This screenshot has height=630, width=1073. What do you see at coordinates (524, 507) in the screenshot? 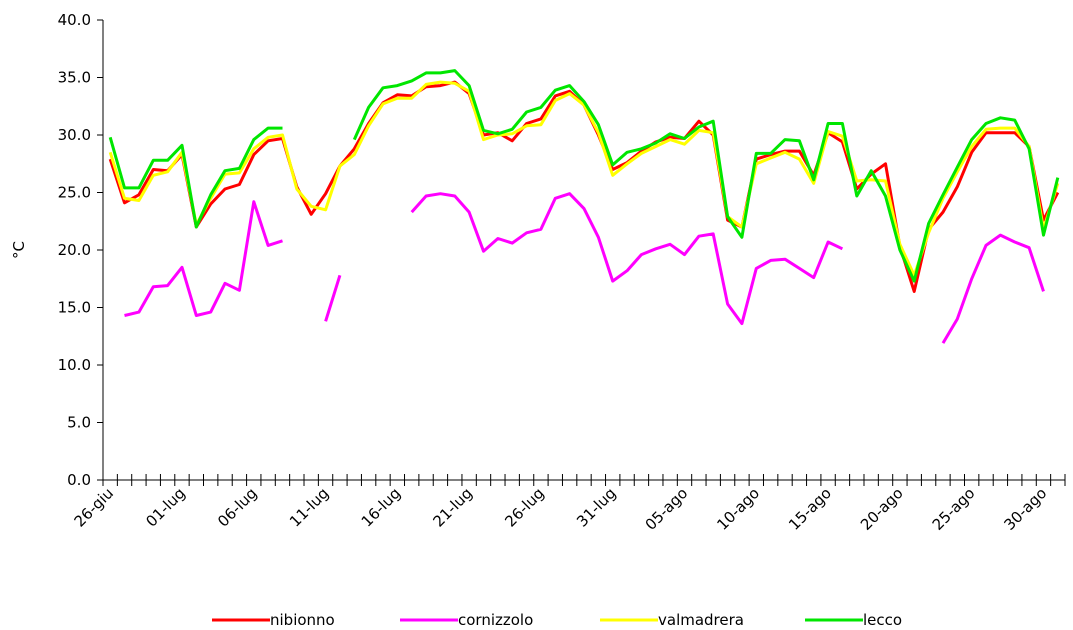
I see `x-tick-label: 26-lug` at bounding box center [524, 507].